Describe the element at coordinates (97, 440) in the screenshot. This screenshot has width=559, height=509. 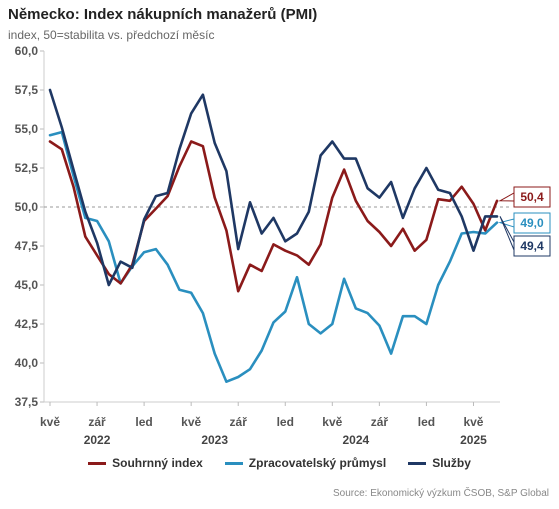
I see `x-year-label: 2022` at that location.